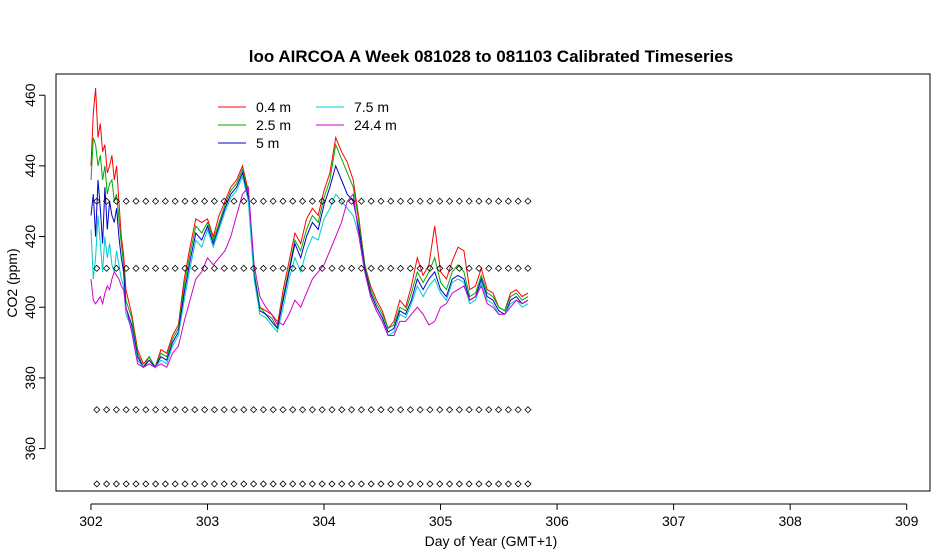 Image resolution: width=950 pixels, height=550 pixels. Describe the element at coordinates (30, 237) in the screenshot. I see `y-tick-label: 420` at that location.